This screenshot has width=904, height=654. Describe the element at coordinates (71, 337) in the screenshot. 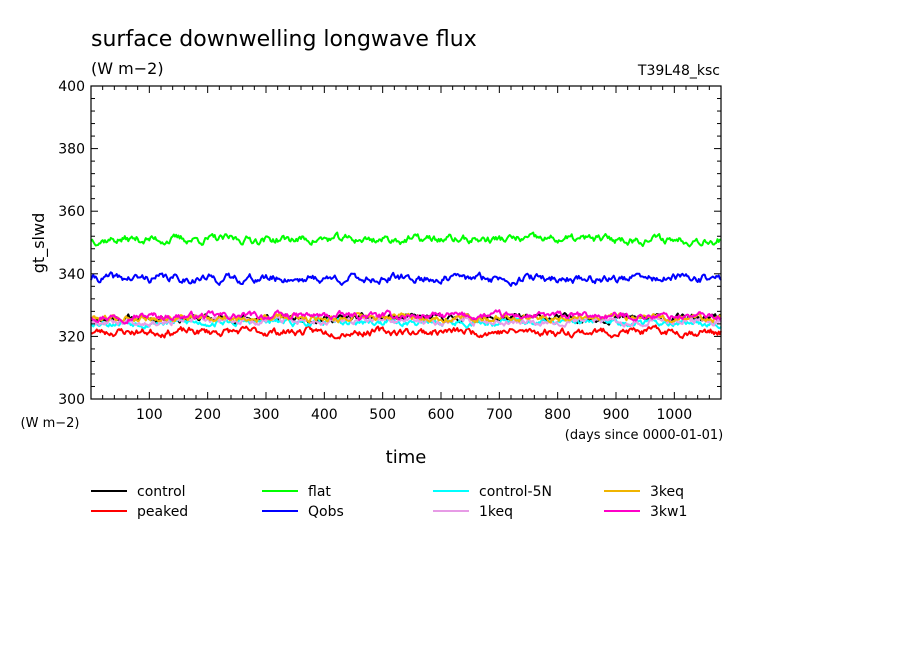

I see `y-tick-label: 320` at that location.